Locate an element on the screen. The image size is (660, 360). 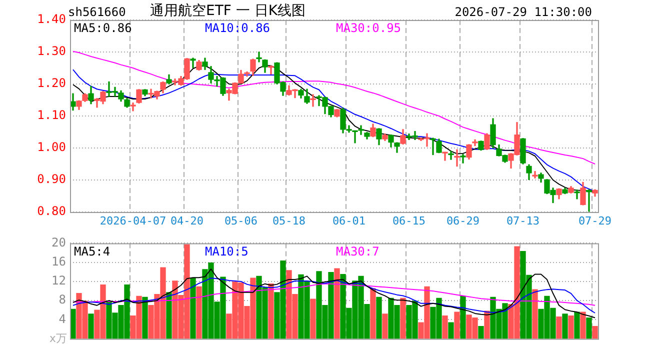
y-tick-label: 20 is located at coordinates (59, 242).